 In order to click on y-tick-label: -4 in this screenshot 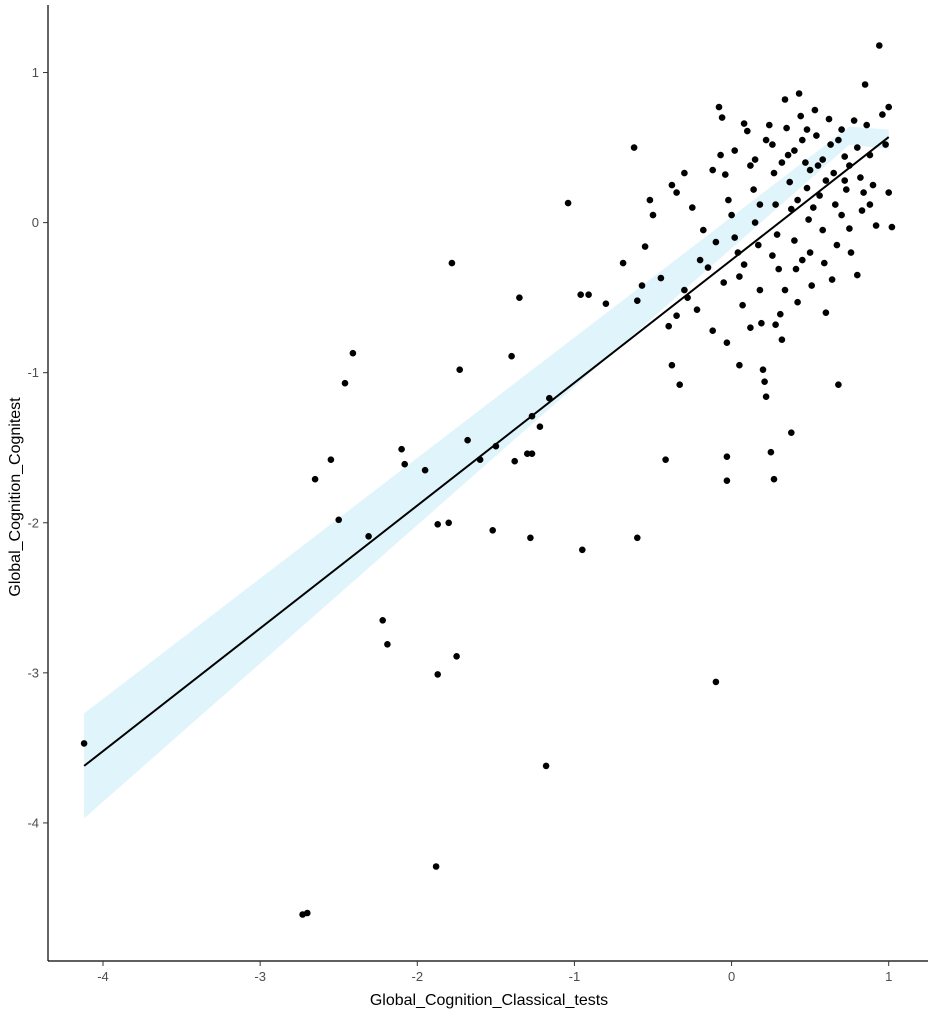, I will do `click(33, 822)`.